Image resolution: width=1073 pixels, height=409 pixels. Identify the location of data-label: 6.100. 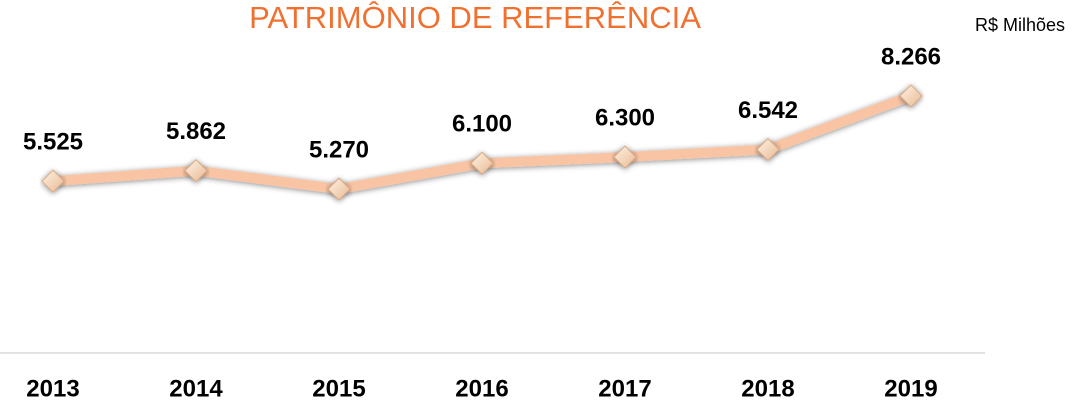
(482, 124).